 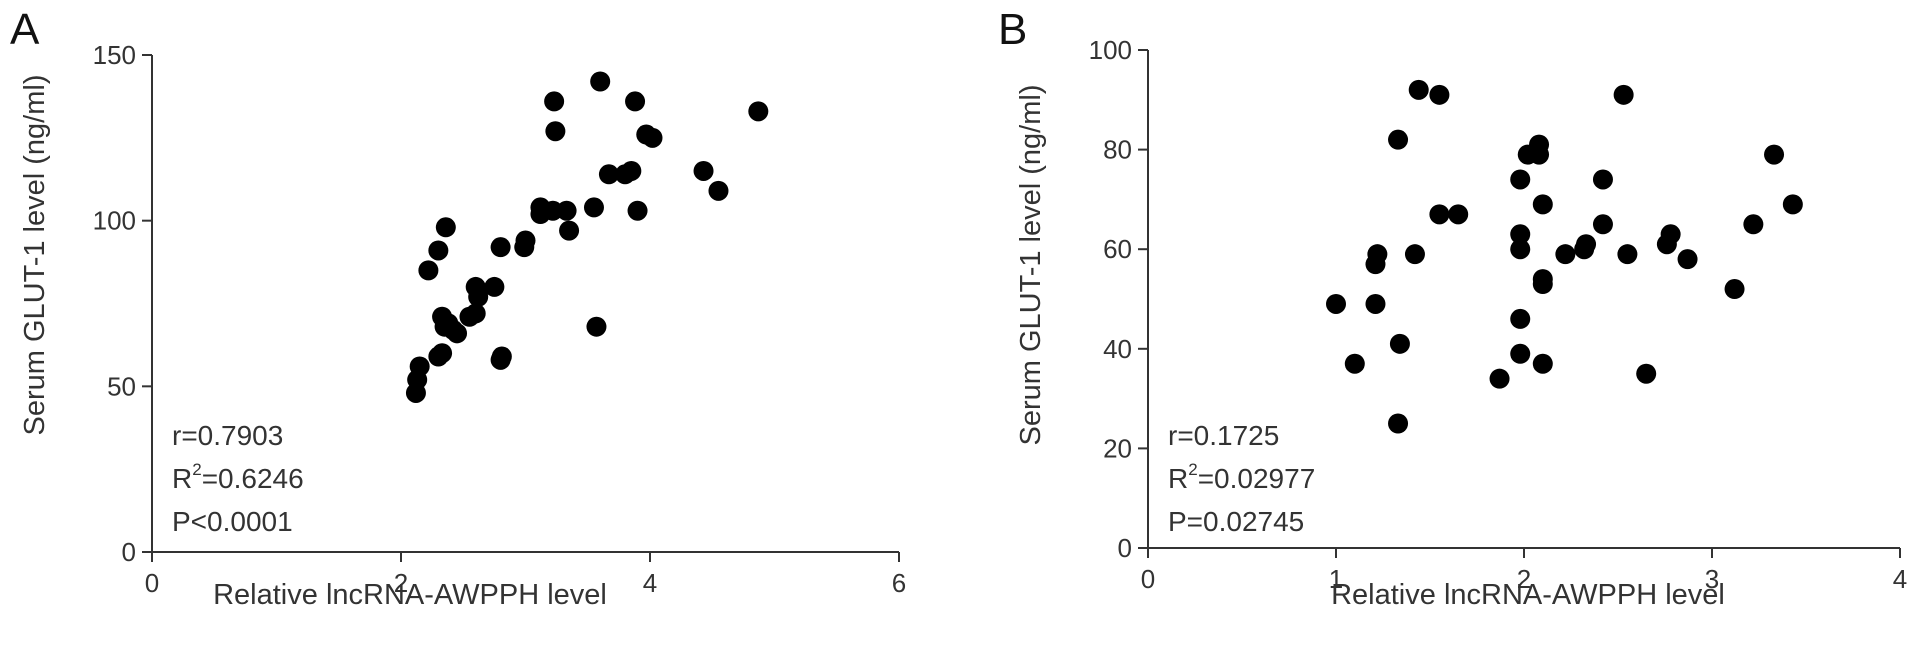 I want to click on panel-a-x-tick-label: 0, so click(x=152, y=583).